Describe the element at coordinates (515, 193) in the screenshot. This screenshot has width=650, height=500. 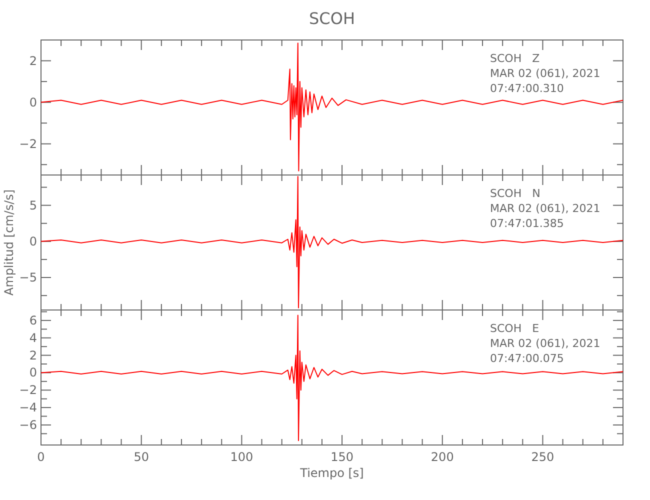
I see `annotation: SCOH N` at that location.